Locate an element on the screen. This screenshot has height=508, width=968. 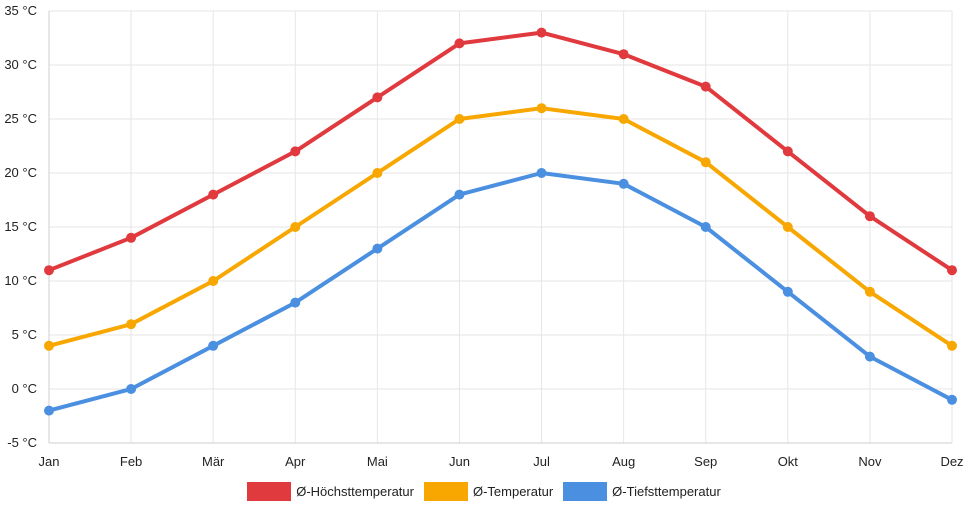
y-tick-label: 25 °C is located at coordinates (20, 118).